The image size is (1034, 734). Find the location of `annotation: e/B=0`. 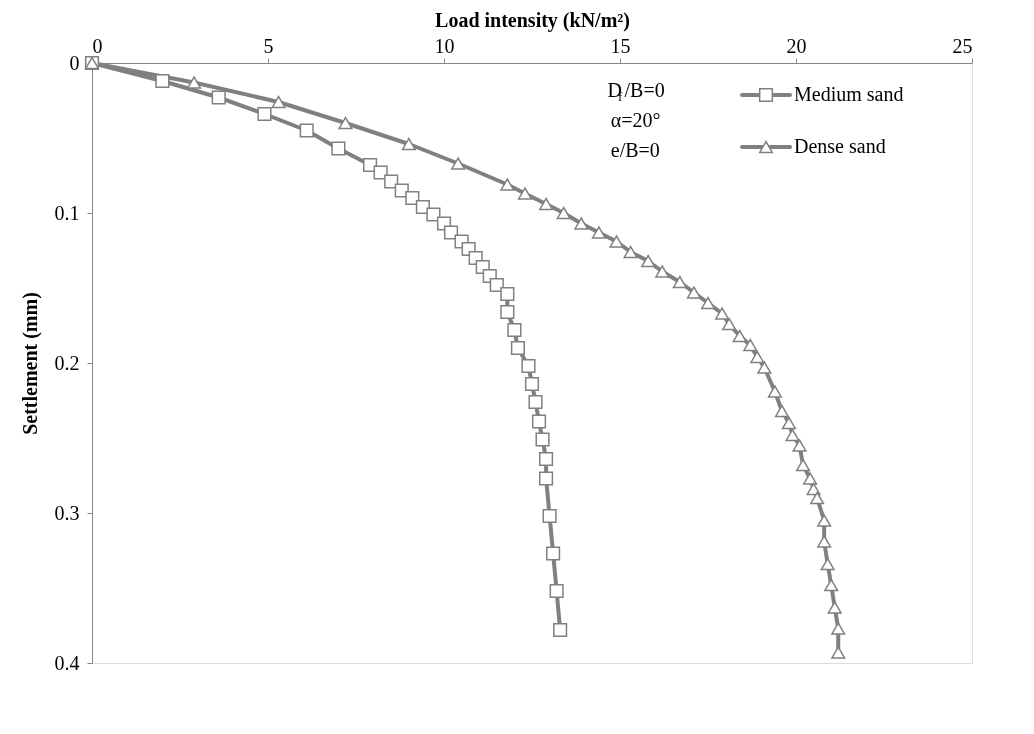

annotation: e/B=0 is located at coordinates (635, 150).